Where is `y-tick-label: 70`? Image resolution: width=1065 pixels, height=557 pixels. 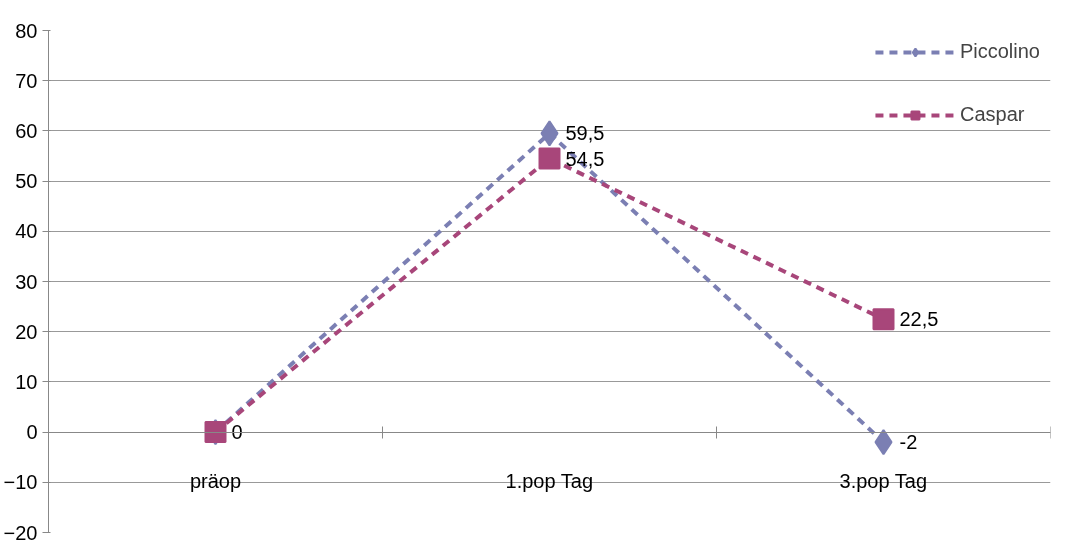
y-tick-label: 70 is located at coordinates (26, 80).